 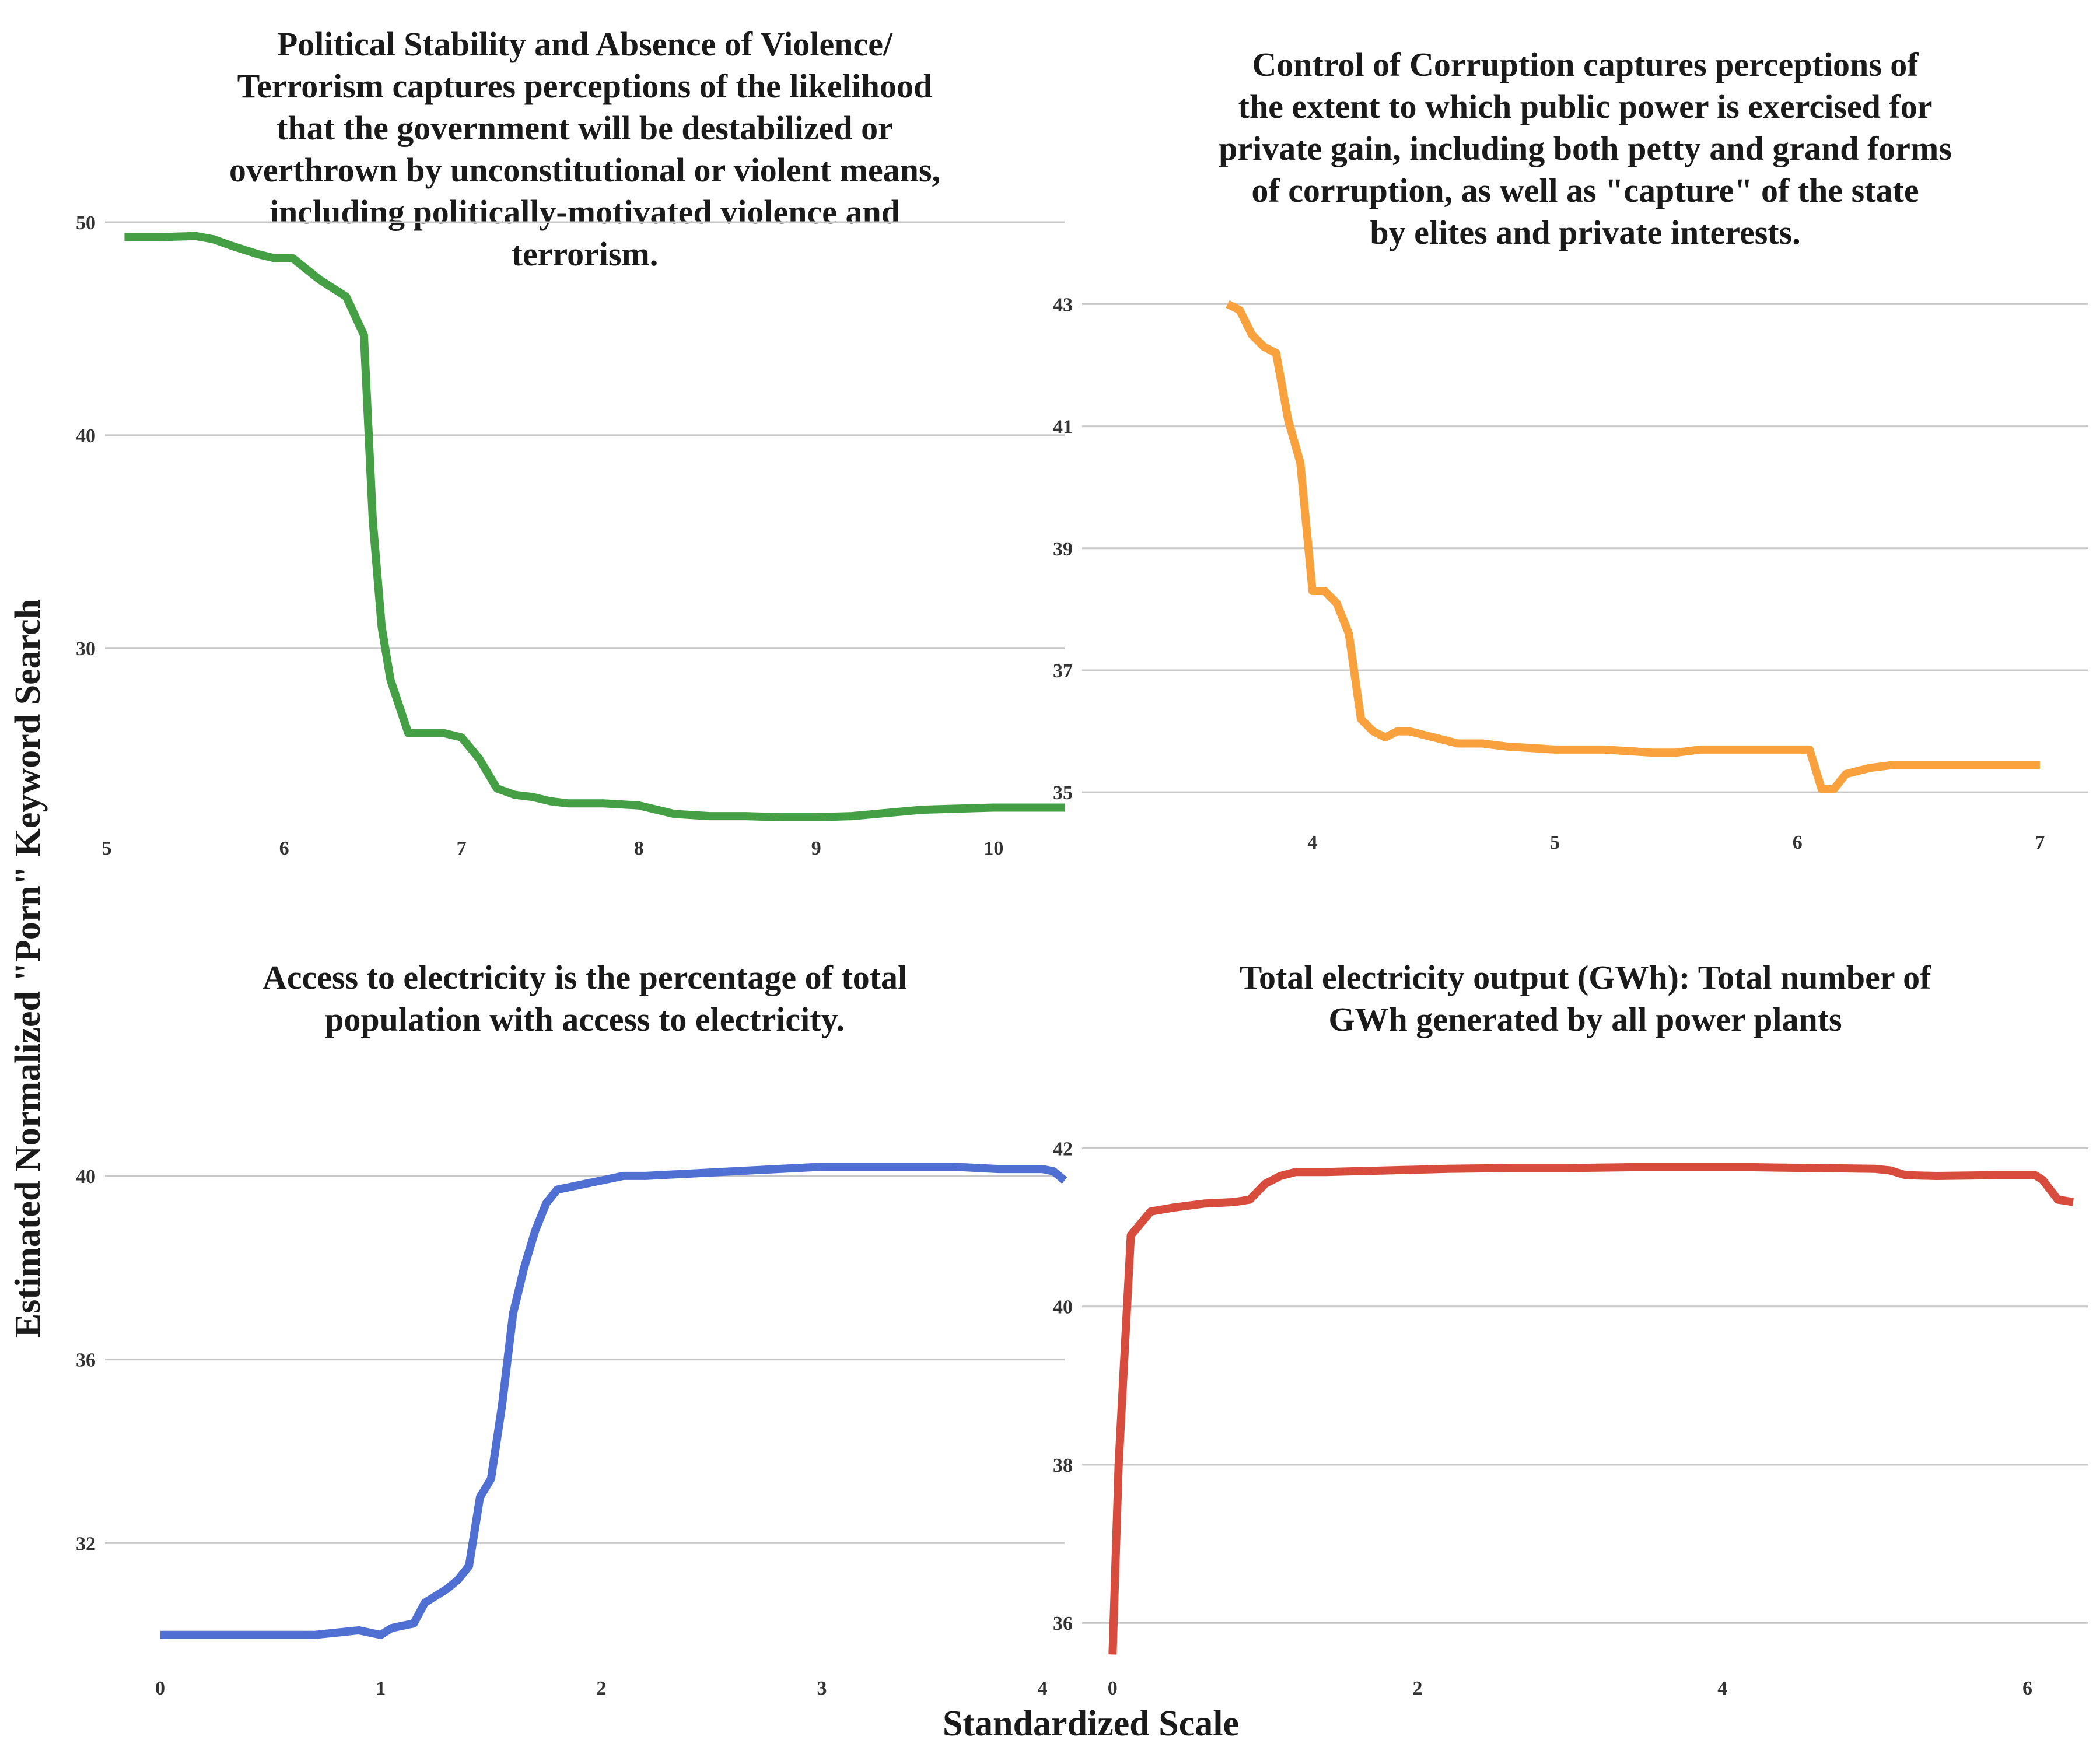 What do you see at coordinates (381, 1688) in the screenshot?
I see `x-tick-label: 1` at bounding box center [381, 1688].